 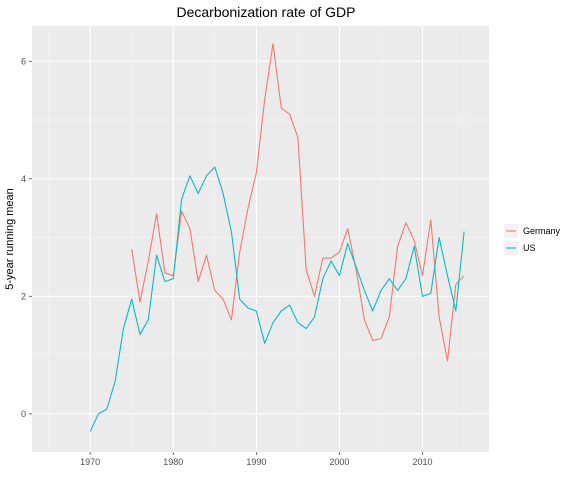 I want to click on y-tick-label: 0, so click(x=23, y=414).